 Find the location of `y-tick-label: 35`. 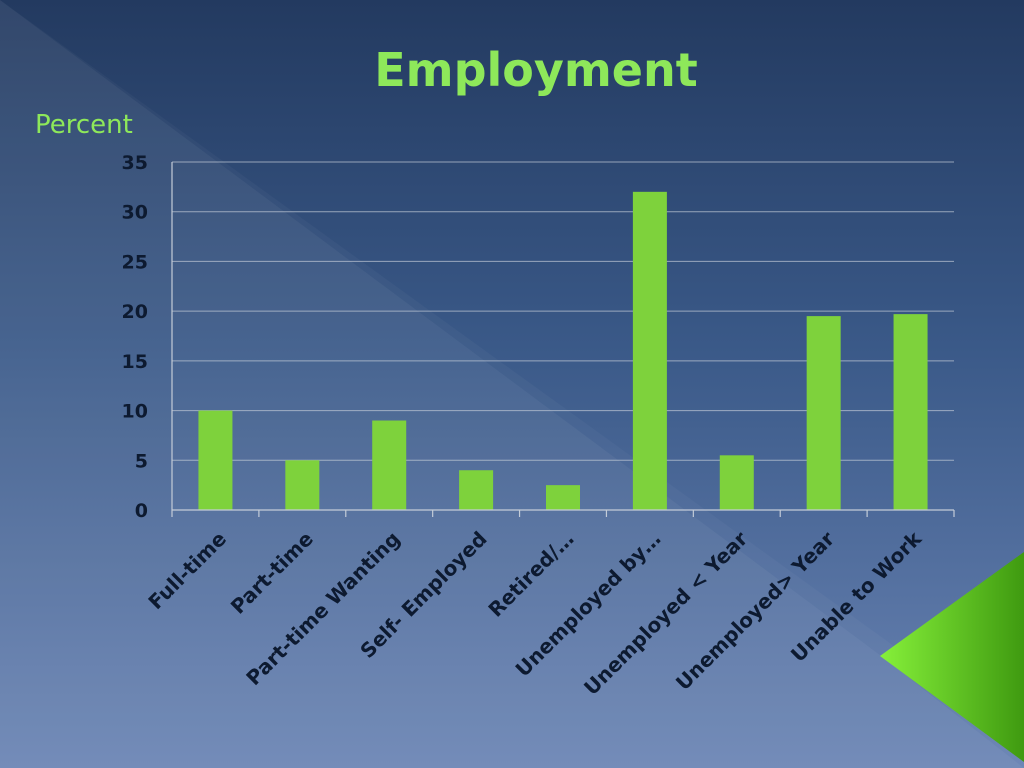

y-tick-label: 35 is located at coordinates (135, 163).